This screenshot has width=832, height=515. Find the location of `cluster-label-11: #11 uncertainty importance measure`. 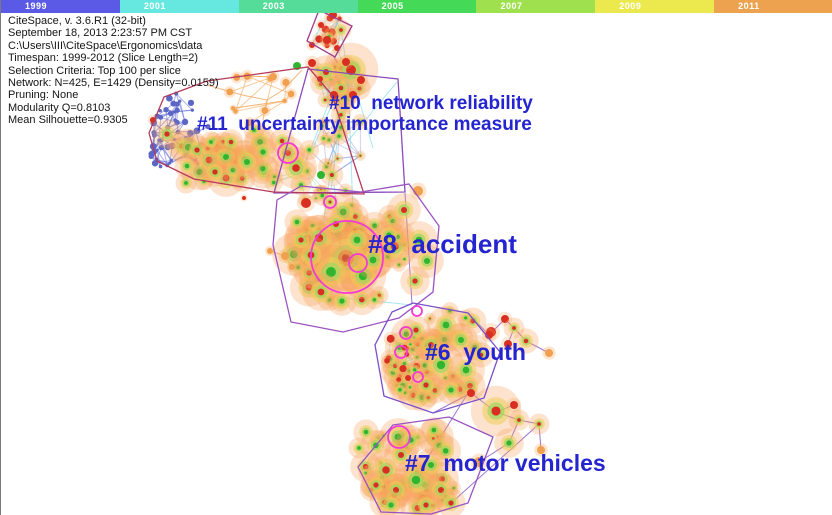

cluster-label-11: #11 uncertainty importance measure is located at coordinates (364, 124).